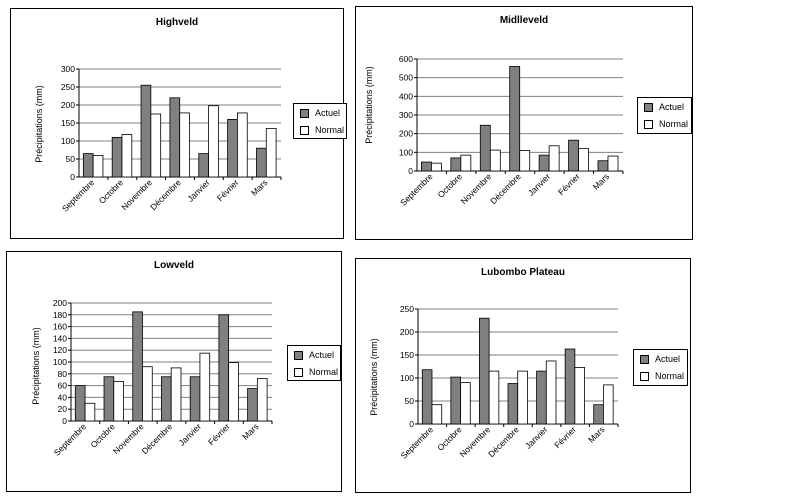 This screenshot has width=802, height=498. What do you see at coordinates (68, 123) in the screenshot?
I see `y-tick-label: 150` at bounding box center [68, 123].